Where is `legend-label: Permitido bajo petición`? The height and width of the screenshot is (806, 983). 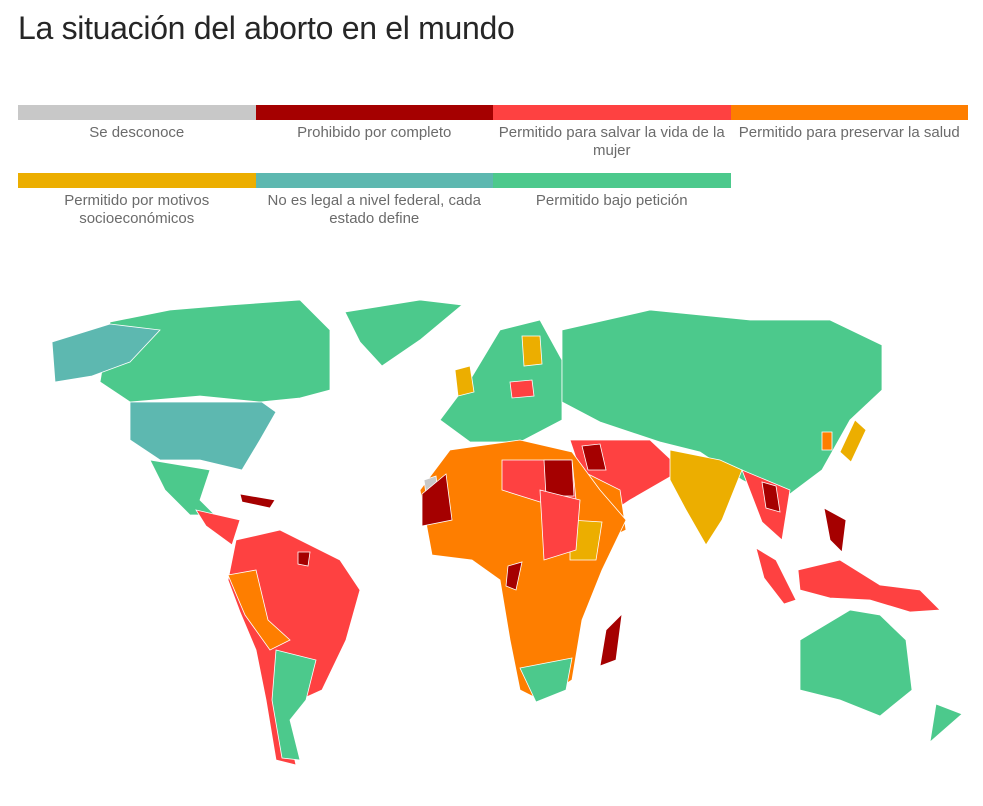
legend-label: Permitido bajo petición is located at coordinates (611, 200).